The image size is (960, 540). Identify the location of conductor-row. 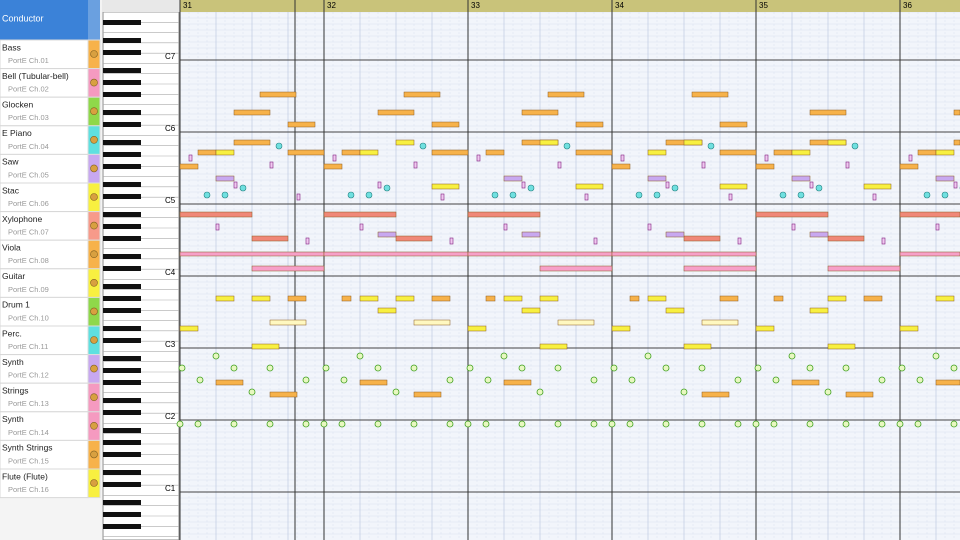
(44, 20).